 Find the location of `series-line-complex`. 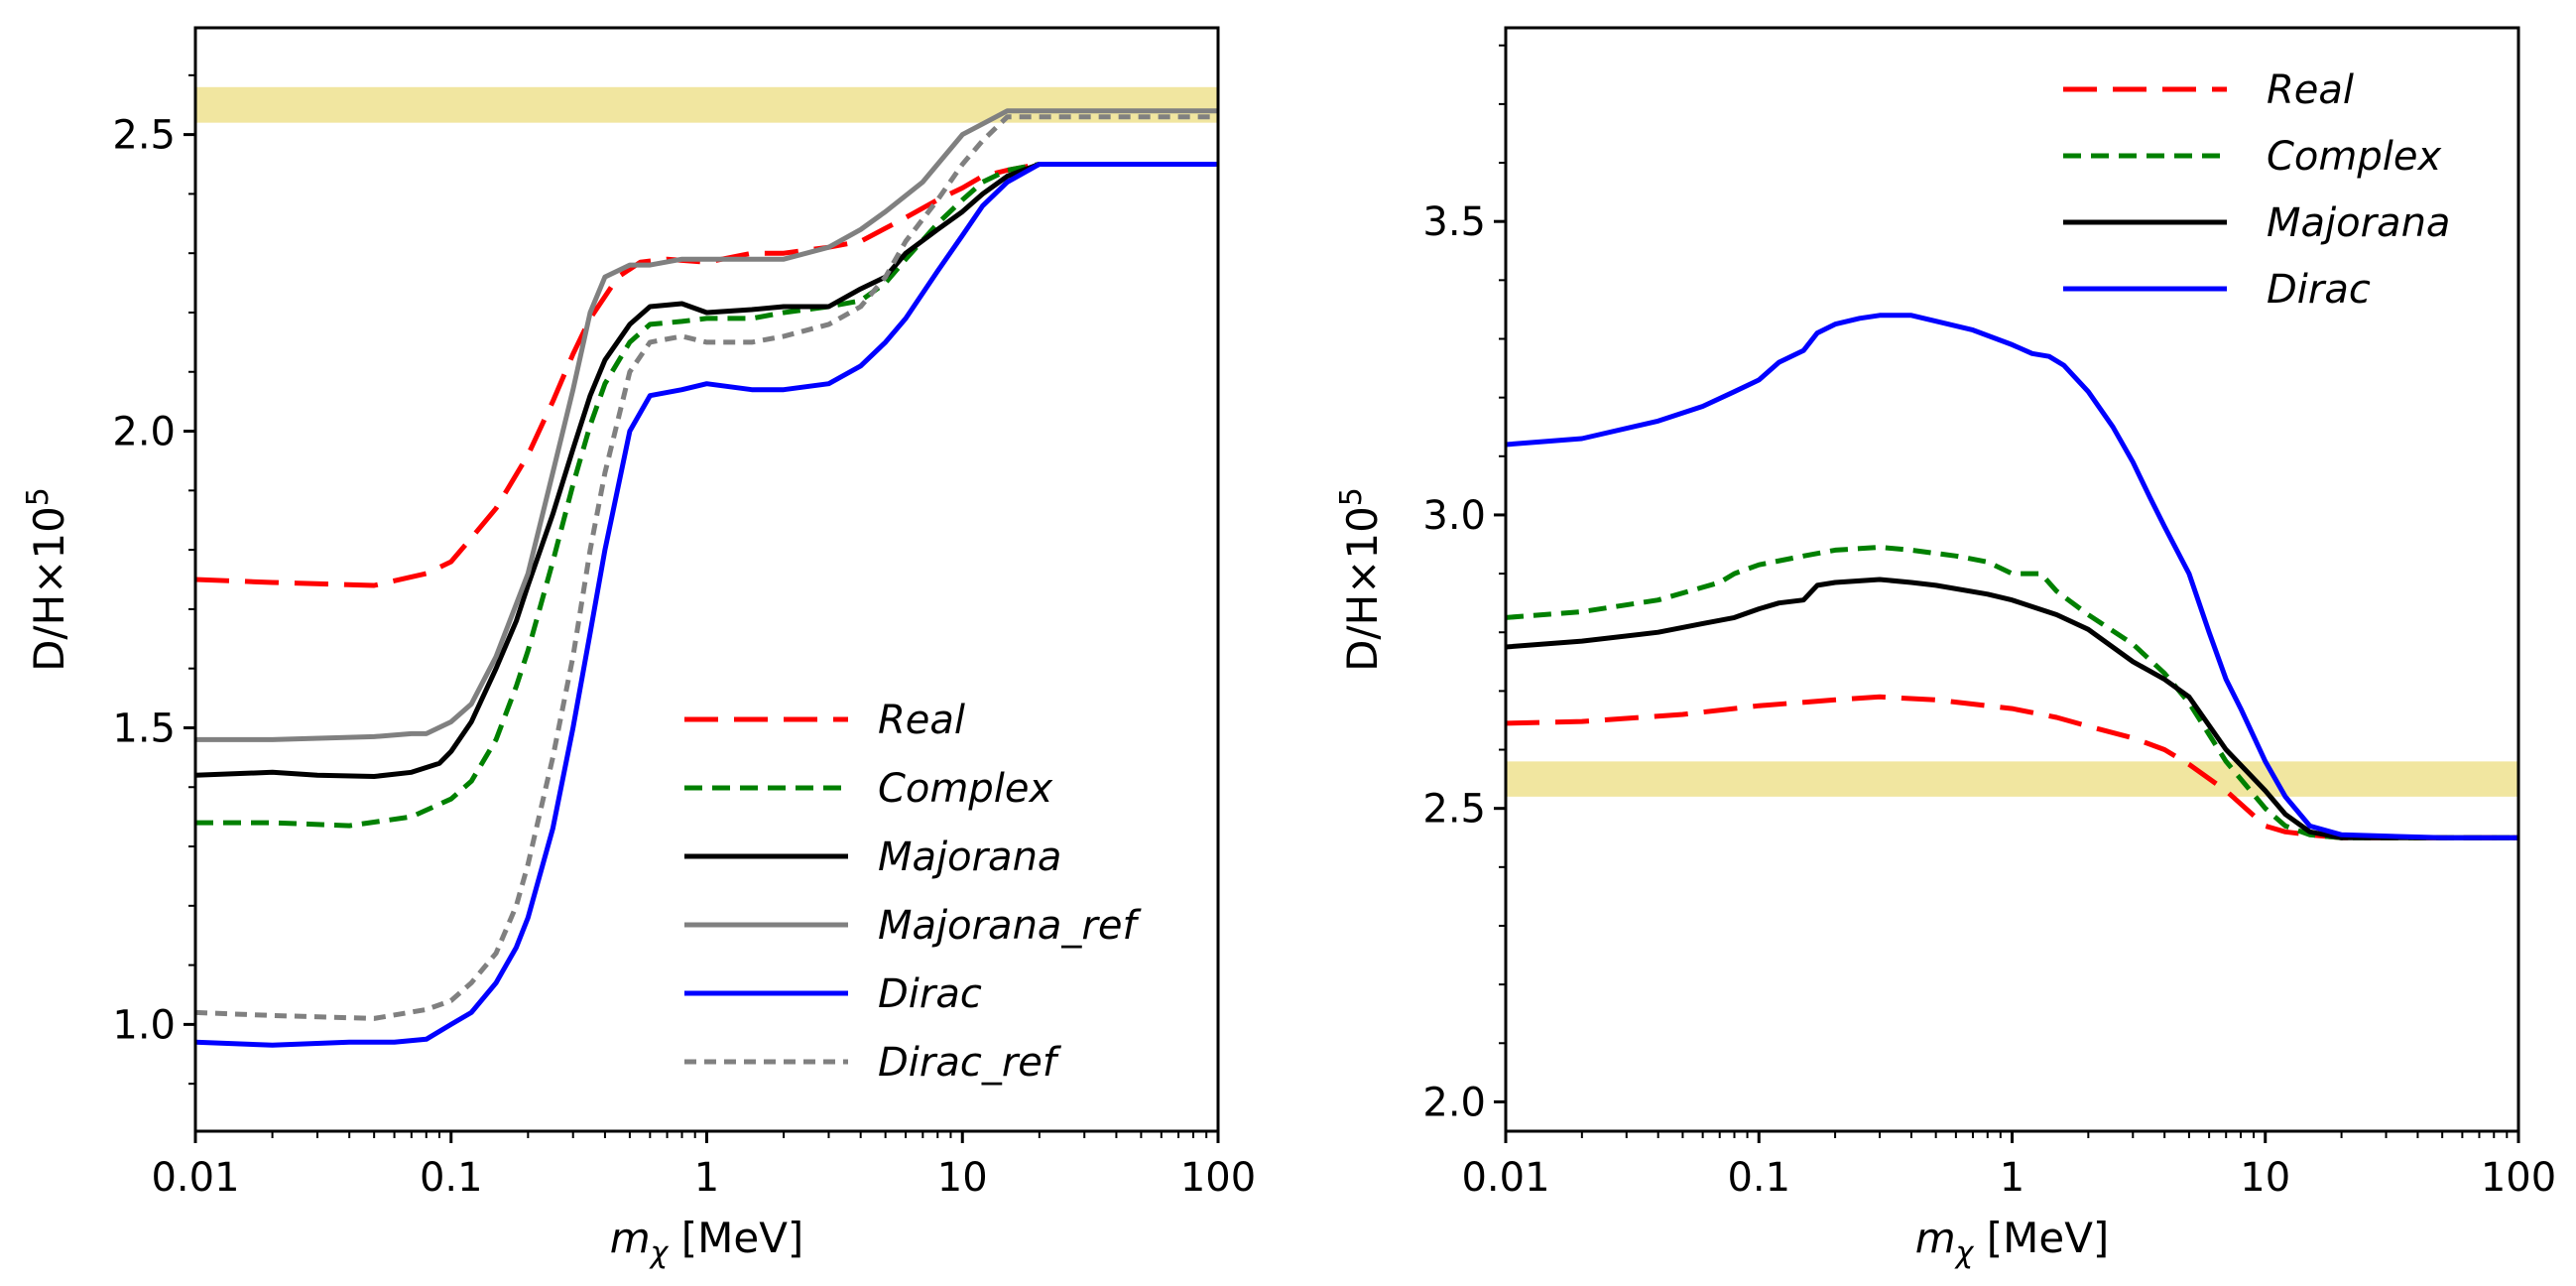

series-line-complex is located at coordinates (2012, 692).